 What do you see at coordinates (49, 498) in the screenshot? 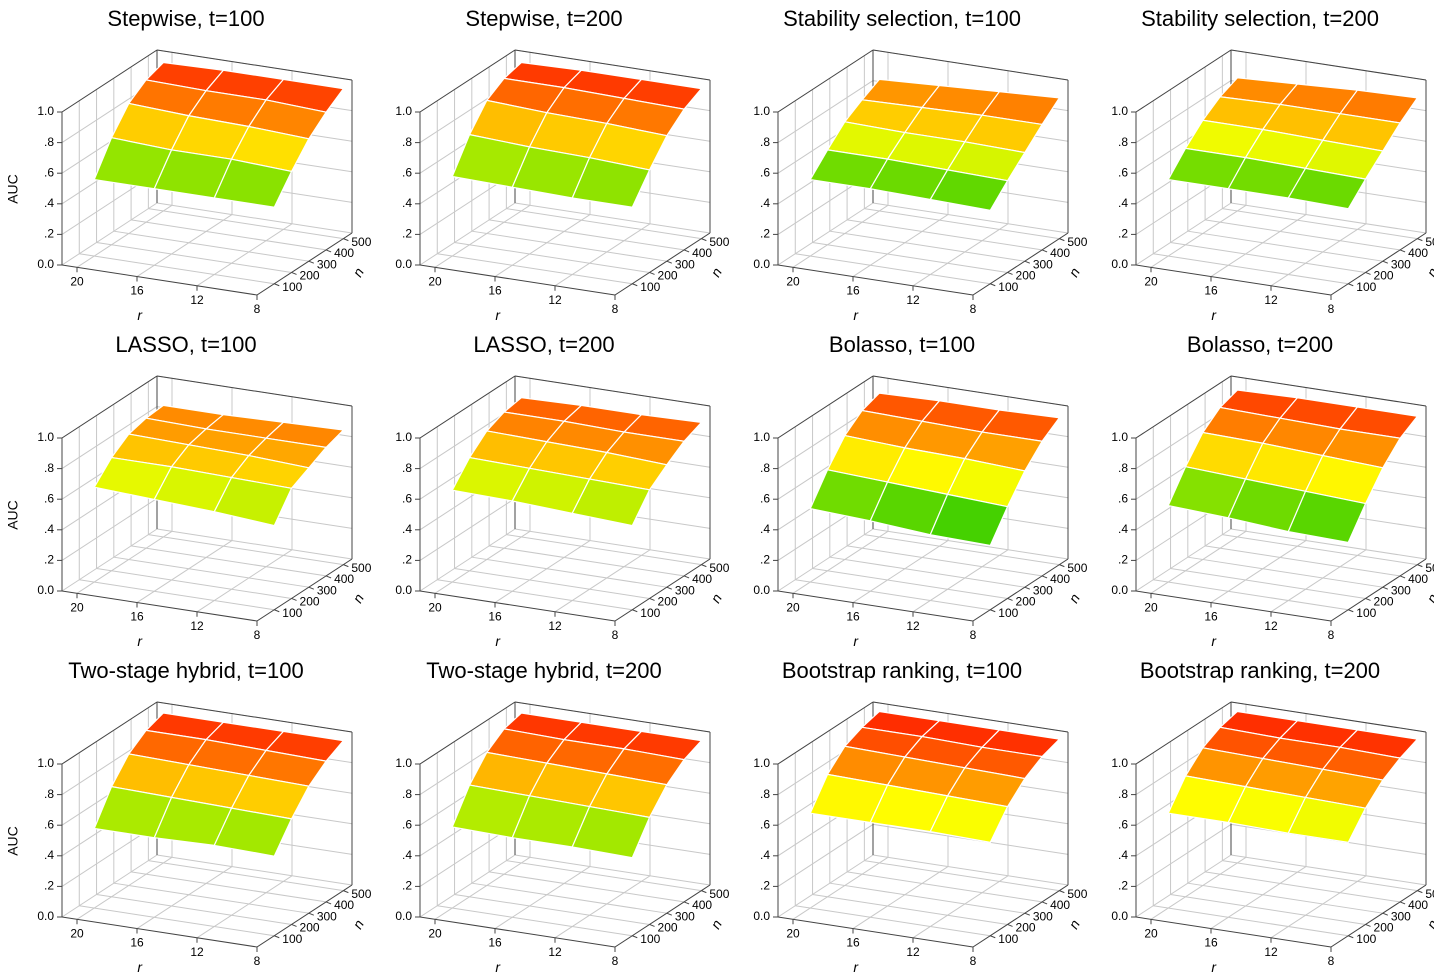
I see `z-tick-label: .6` at bounding box center [49, 498].